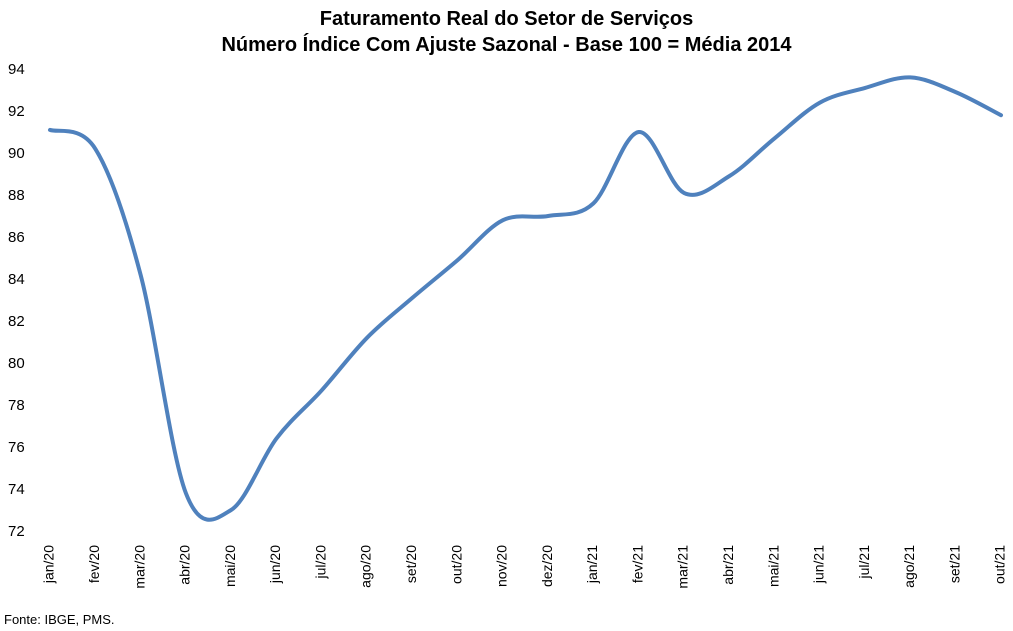  I want to click on y-tick-label: 90, so click(16, 153).